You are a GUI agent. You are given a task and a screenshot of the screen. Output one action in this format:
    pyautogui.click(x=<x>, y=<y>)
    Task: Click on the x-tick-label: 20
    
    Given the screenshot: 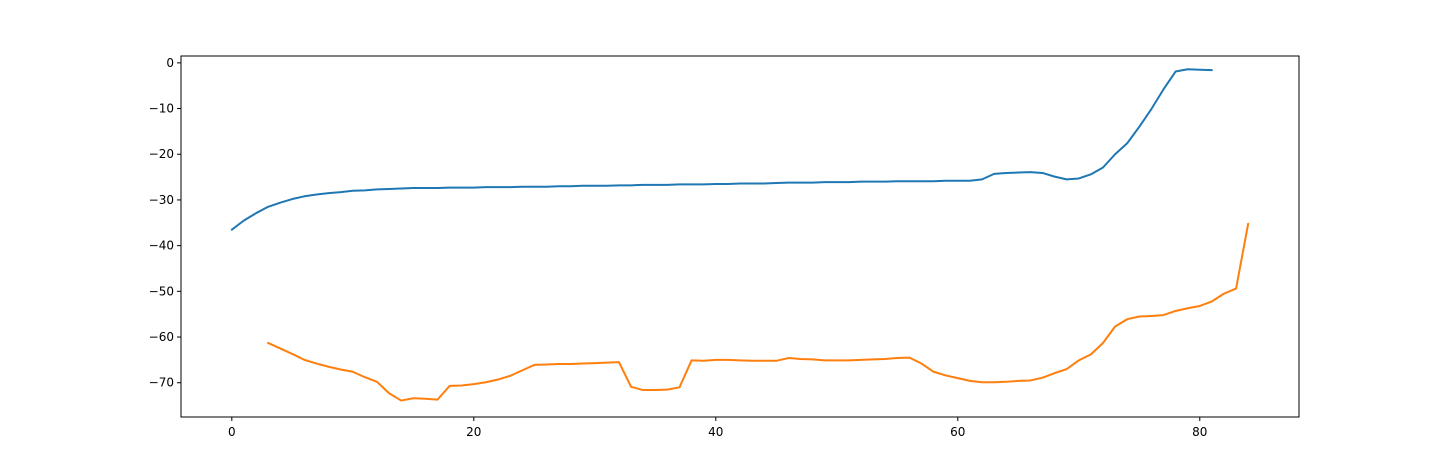 What is the action you would take?
    pyautogui.click(x=473, y=432)
    